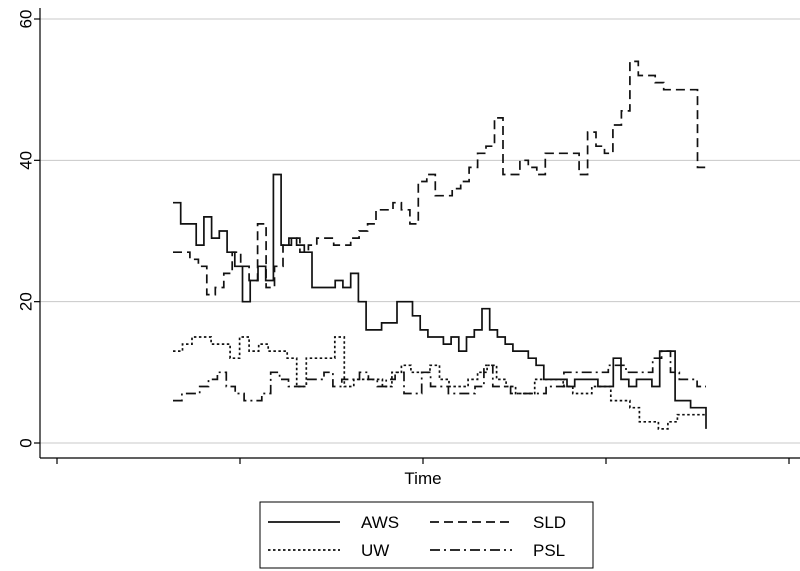 This screenshot has height=571, width=800. I want to click on series-line-psl, so click(439, 376).